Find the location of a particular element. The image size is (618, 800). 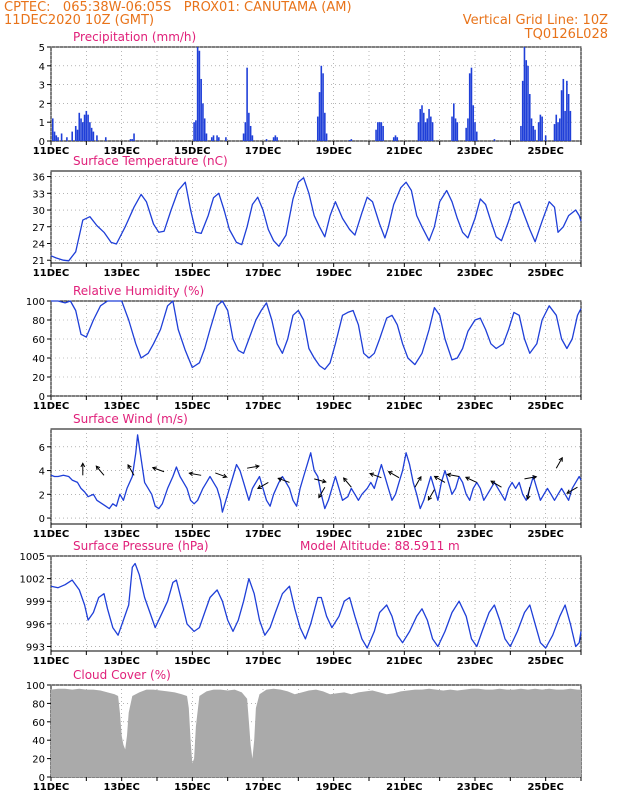

cloud-xtick-label: 23DEC is located at coordinates (475, 787).